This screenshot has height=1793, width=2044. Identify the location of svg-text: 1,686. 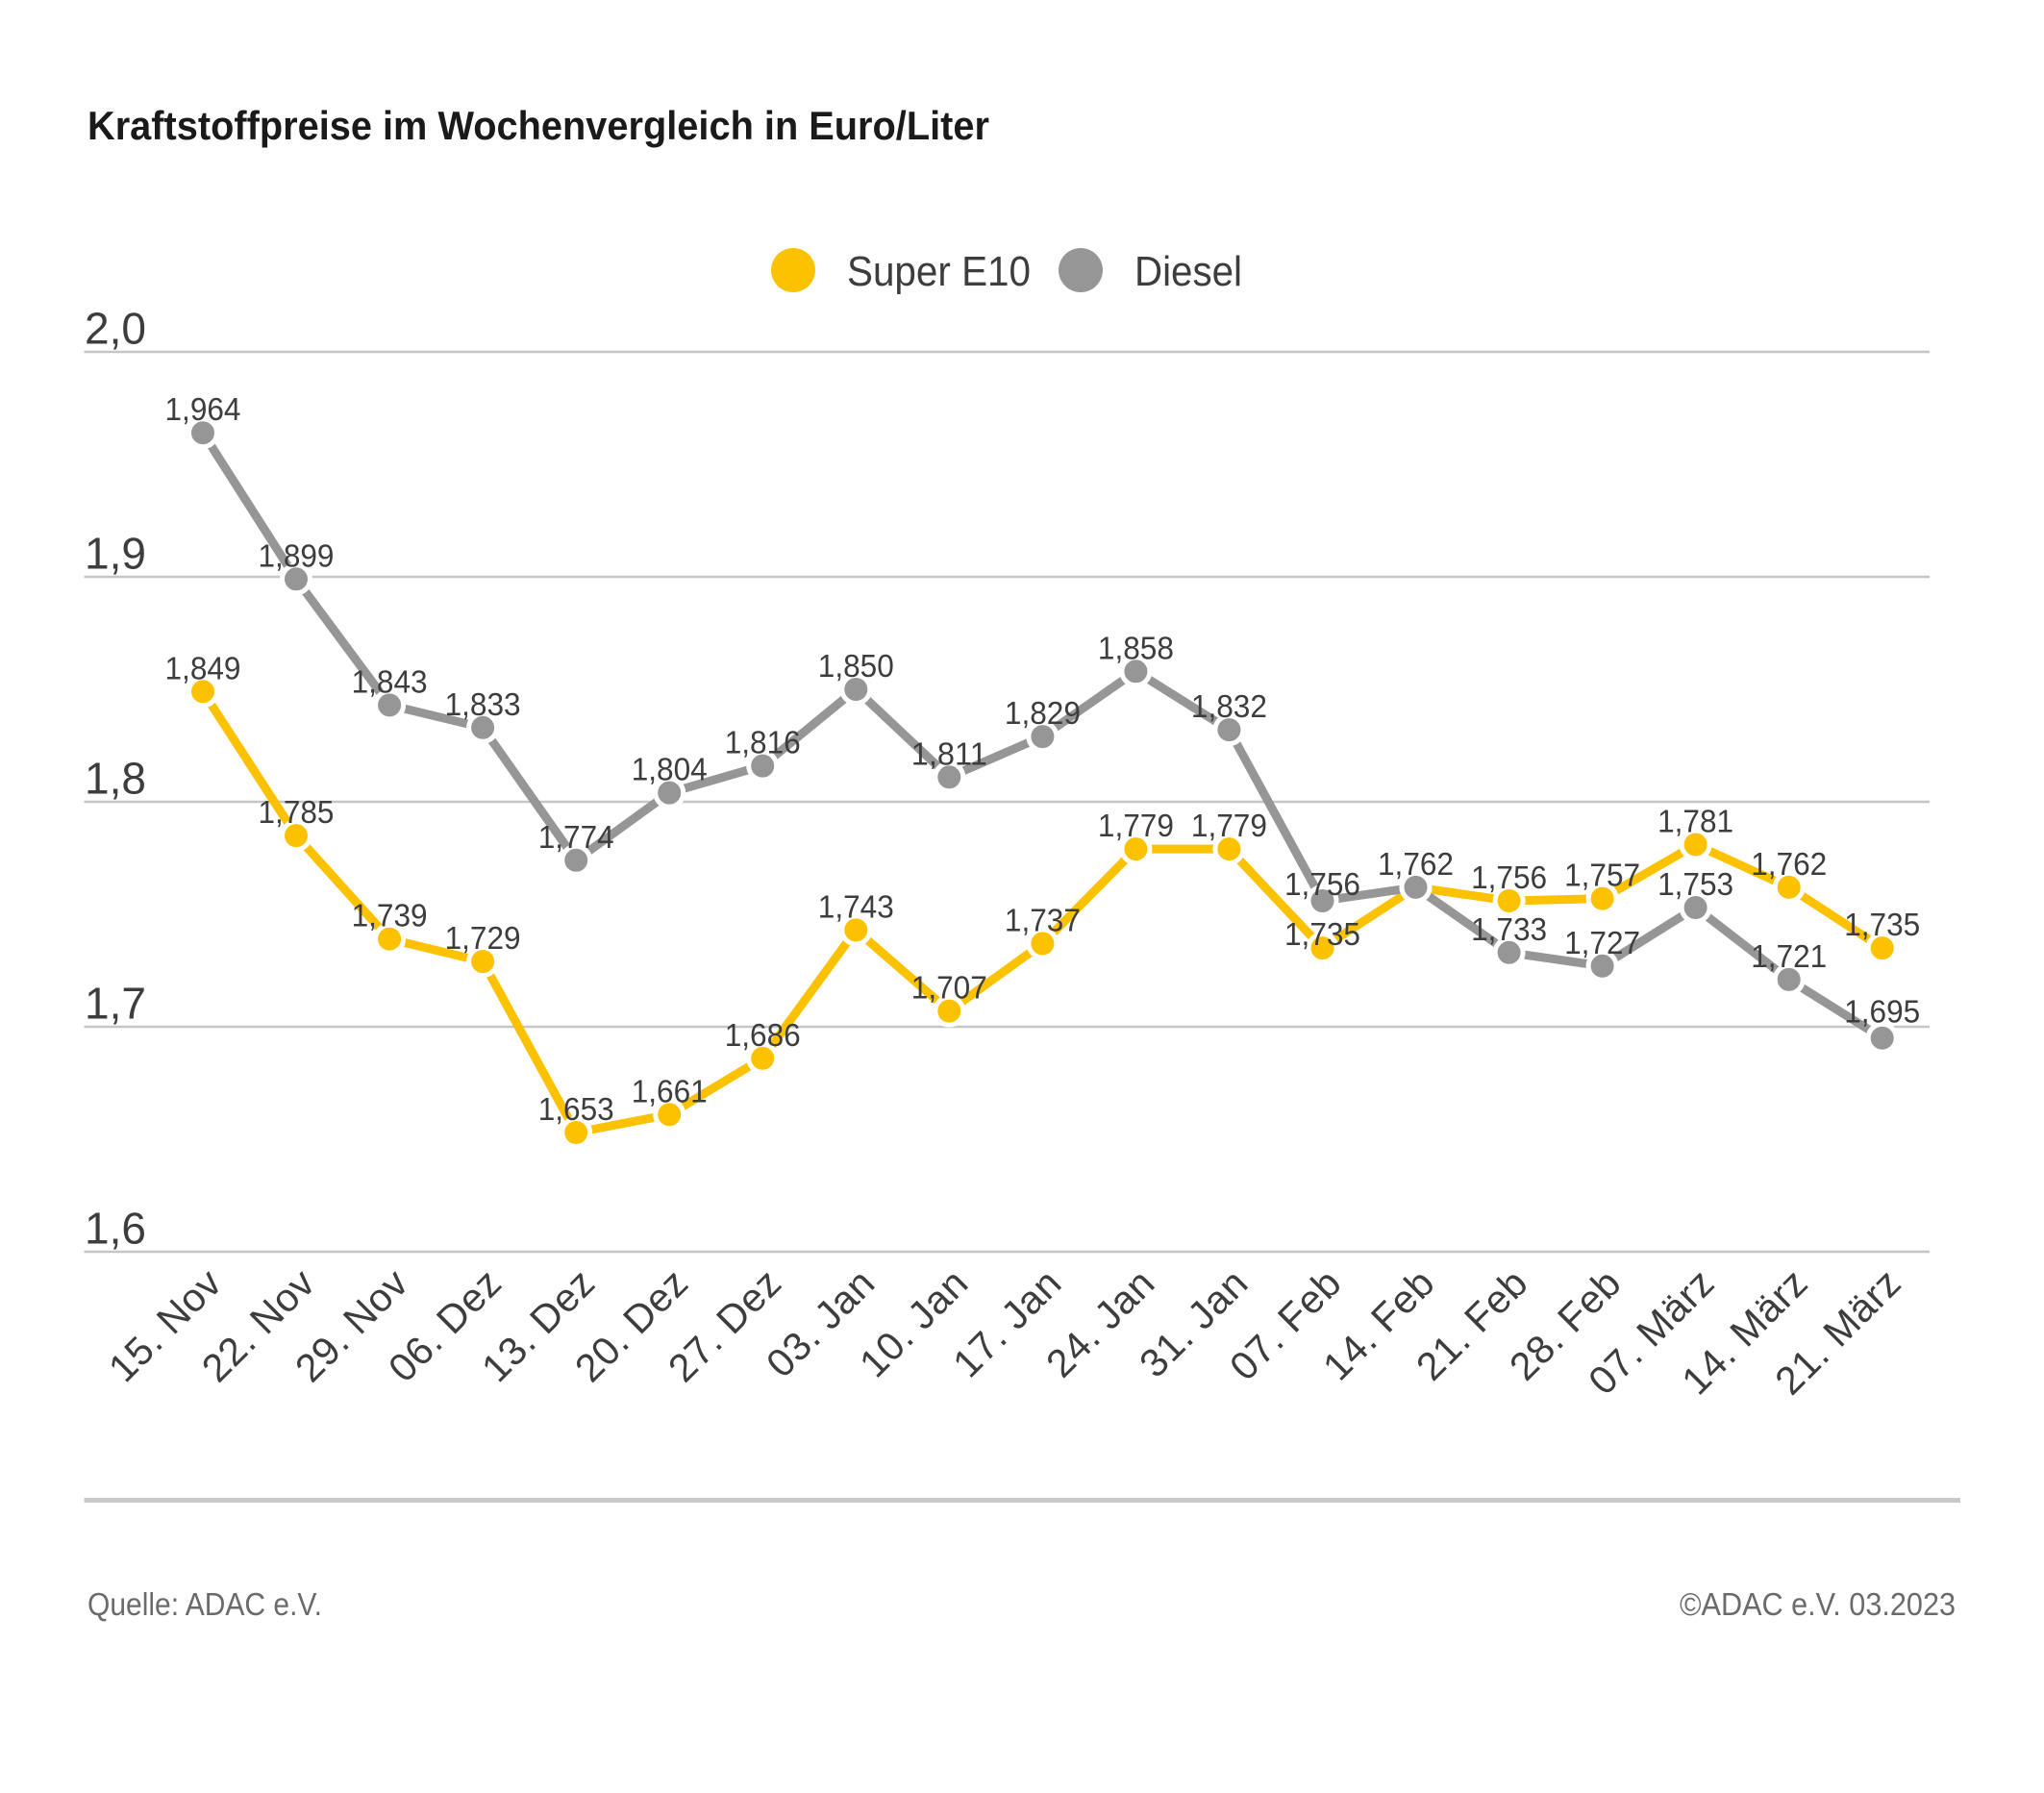
(763, 1035).